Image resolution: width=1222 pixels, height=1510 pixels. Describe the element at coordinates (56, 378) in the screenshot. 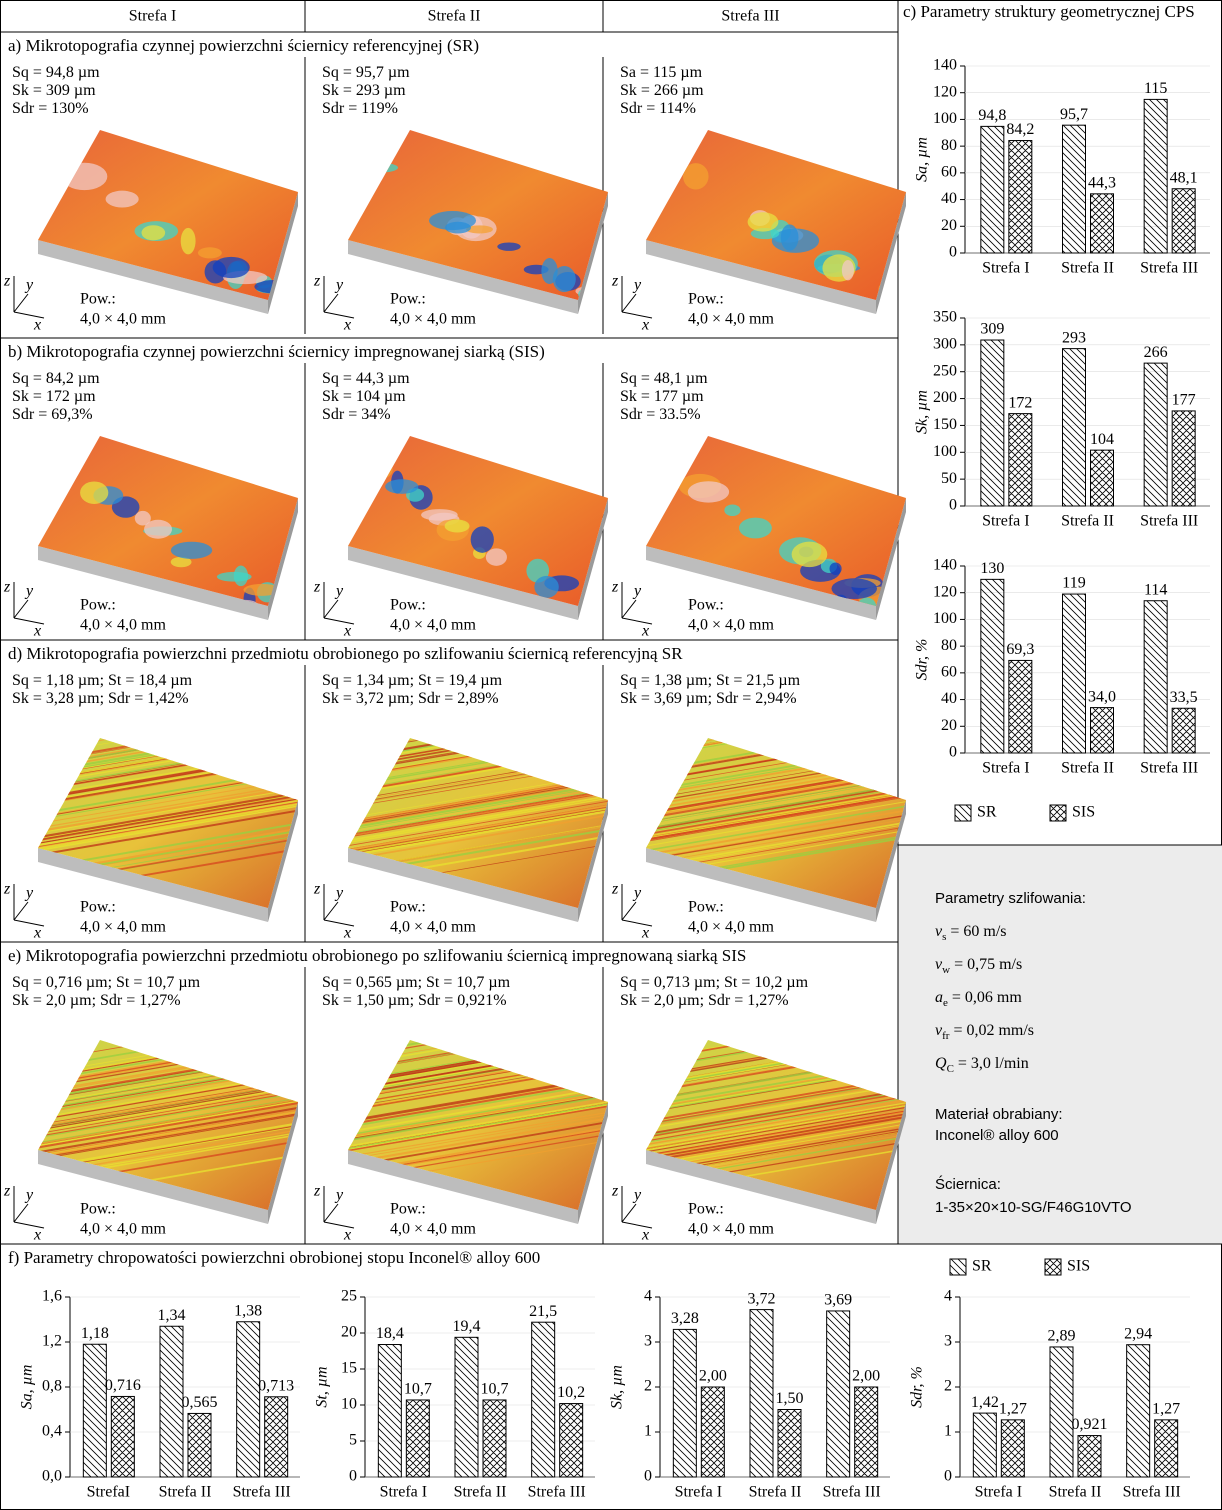

I see `cell-parameter: Sq = 84,2 µm` at that location.